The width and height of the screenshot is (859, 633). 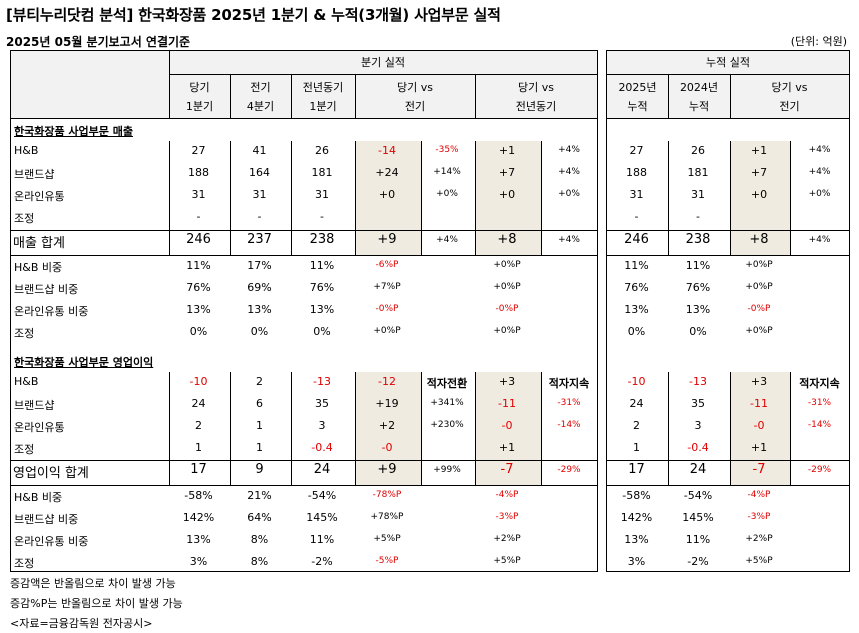 What do you see at coordinates (38, 497) in the screenshot?
I see `row-label: H&B 비중` at bounding box center [38, 497].